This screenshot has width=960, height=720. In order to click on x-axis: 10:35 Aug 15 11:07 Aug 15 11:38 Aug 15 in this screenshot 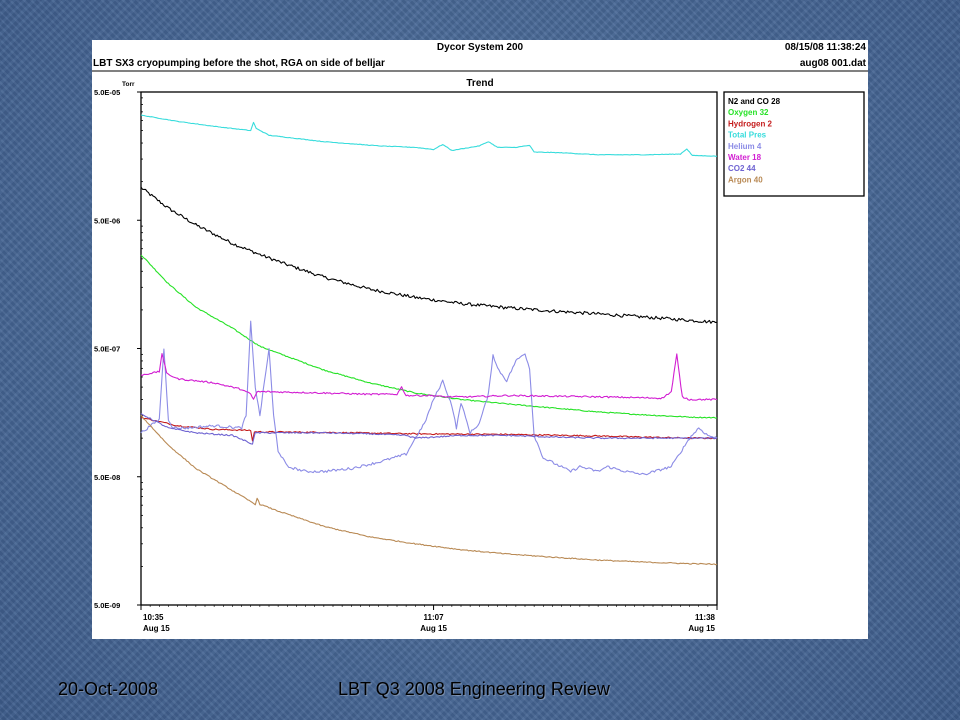, I will do `click(429, 619)`.